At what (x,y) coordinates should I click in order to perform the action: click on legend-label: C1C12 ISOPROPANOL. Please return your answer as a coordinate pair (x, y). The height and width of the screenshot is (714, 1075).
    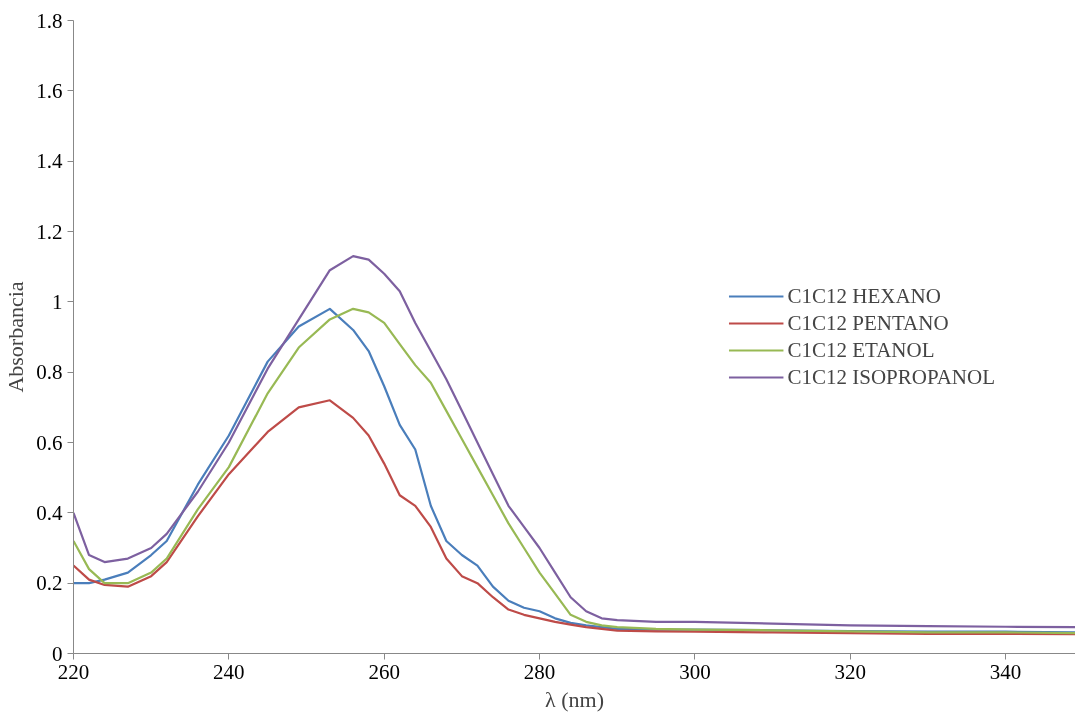
    Looking at the image, I should click on (891, 377).